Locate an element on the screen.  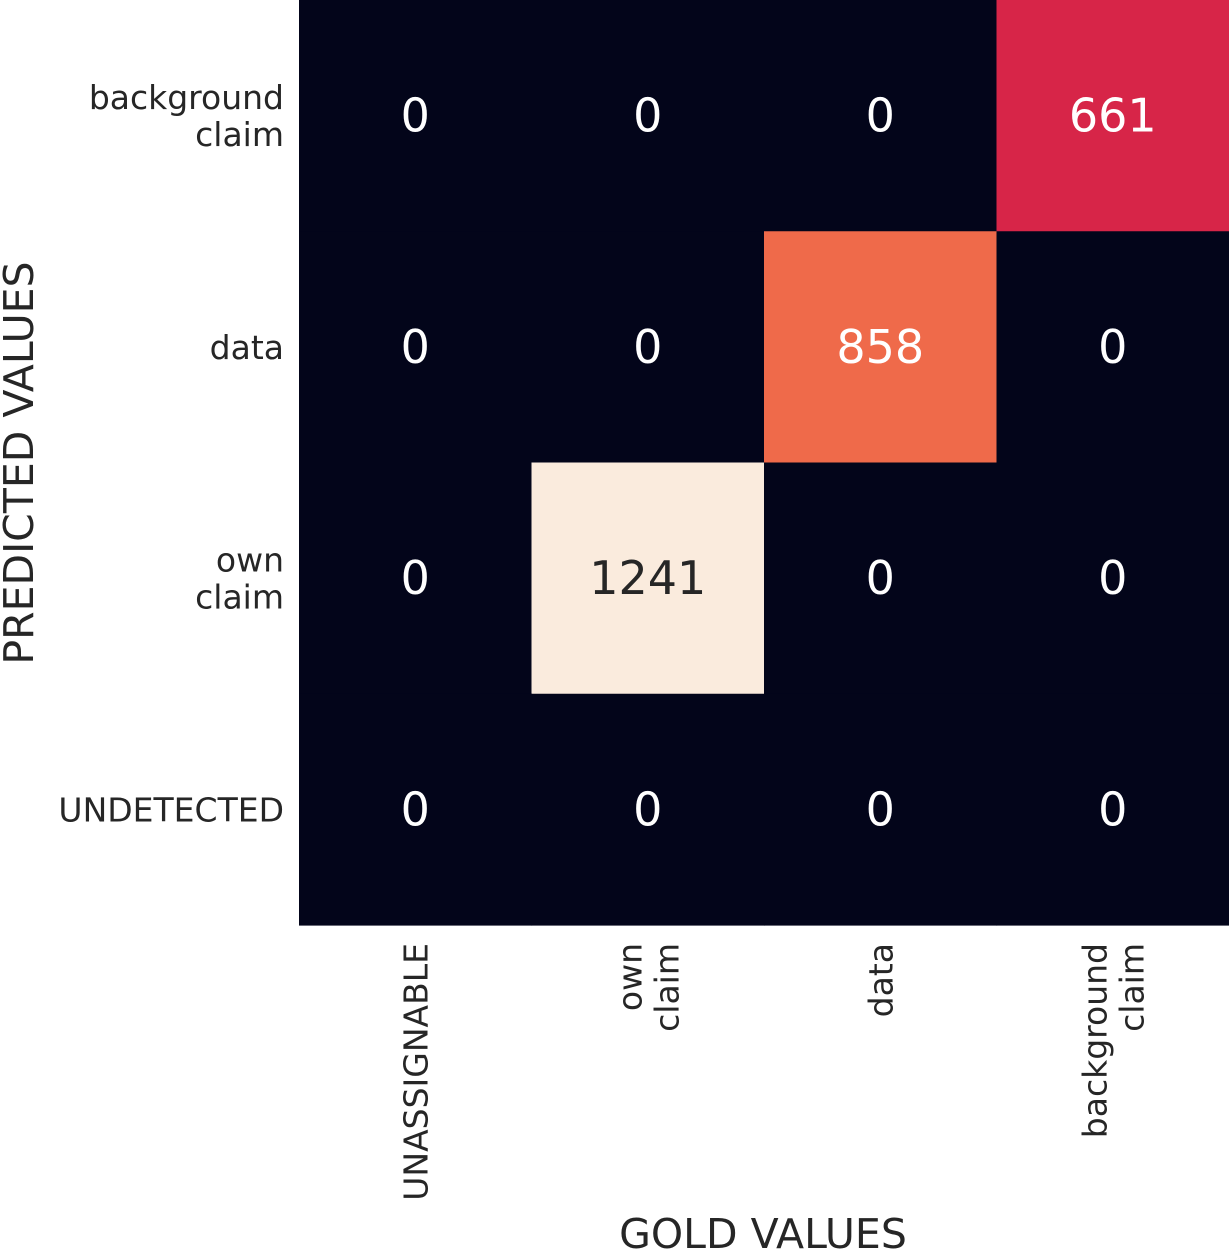
x-tick-label-group: backgroundclaim is located at coordinates (1113, 1040).